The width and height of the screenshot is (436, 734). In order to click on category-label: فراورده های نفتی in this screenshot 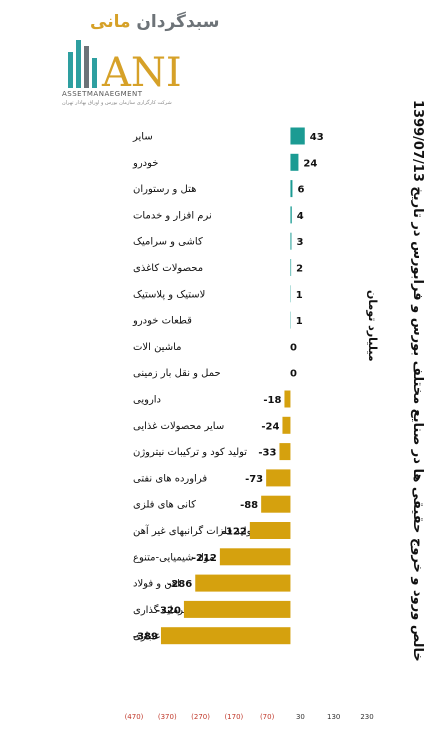, I will do `click(170, 478)`.